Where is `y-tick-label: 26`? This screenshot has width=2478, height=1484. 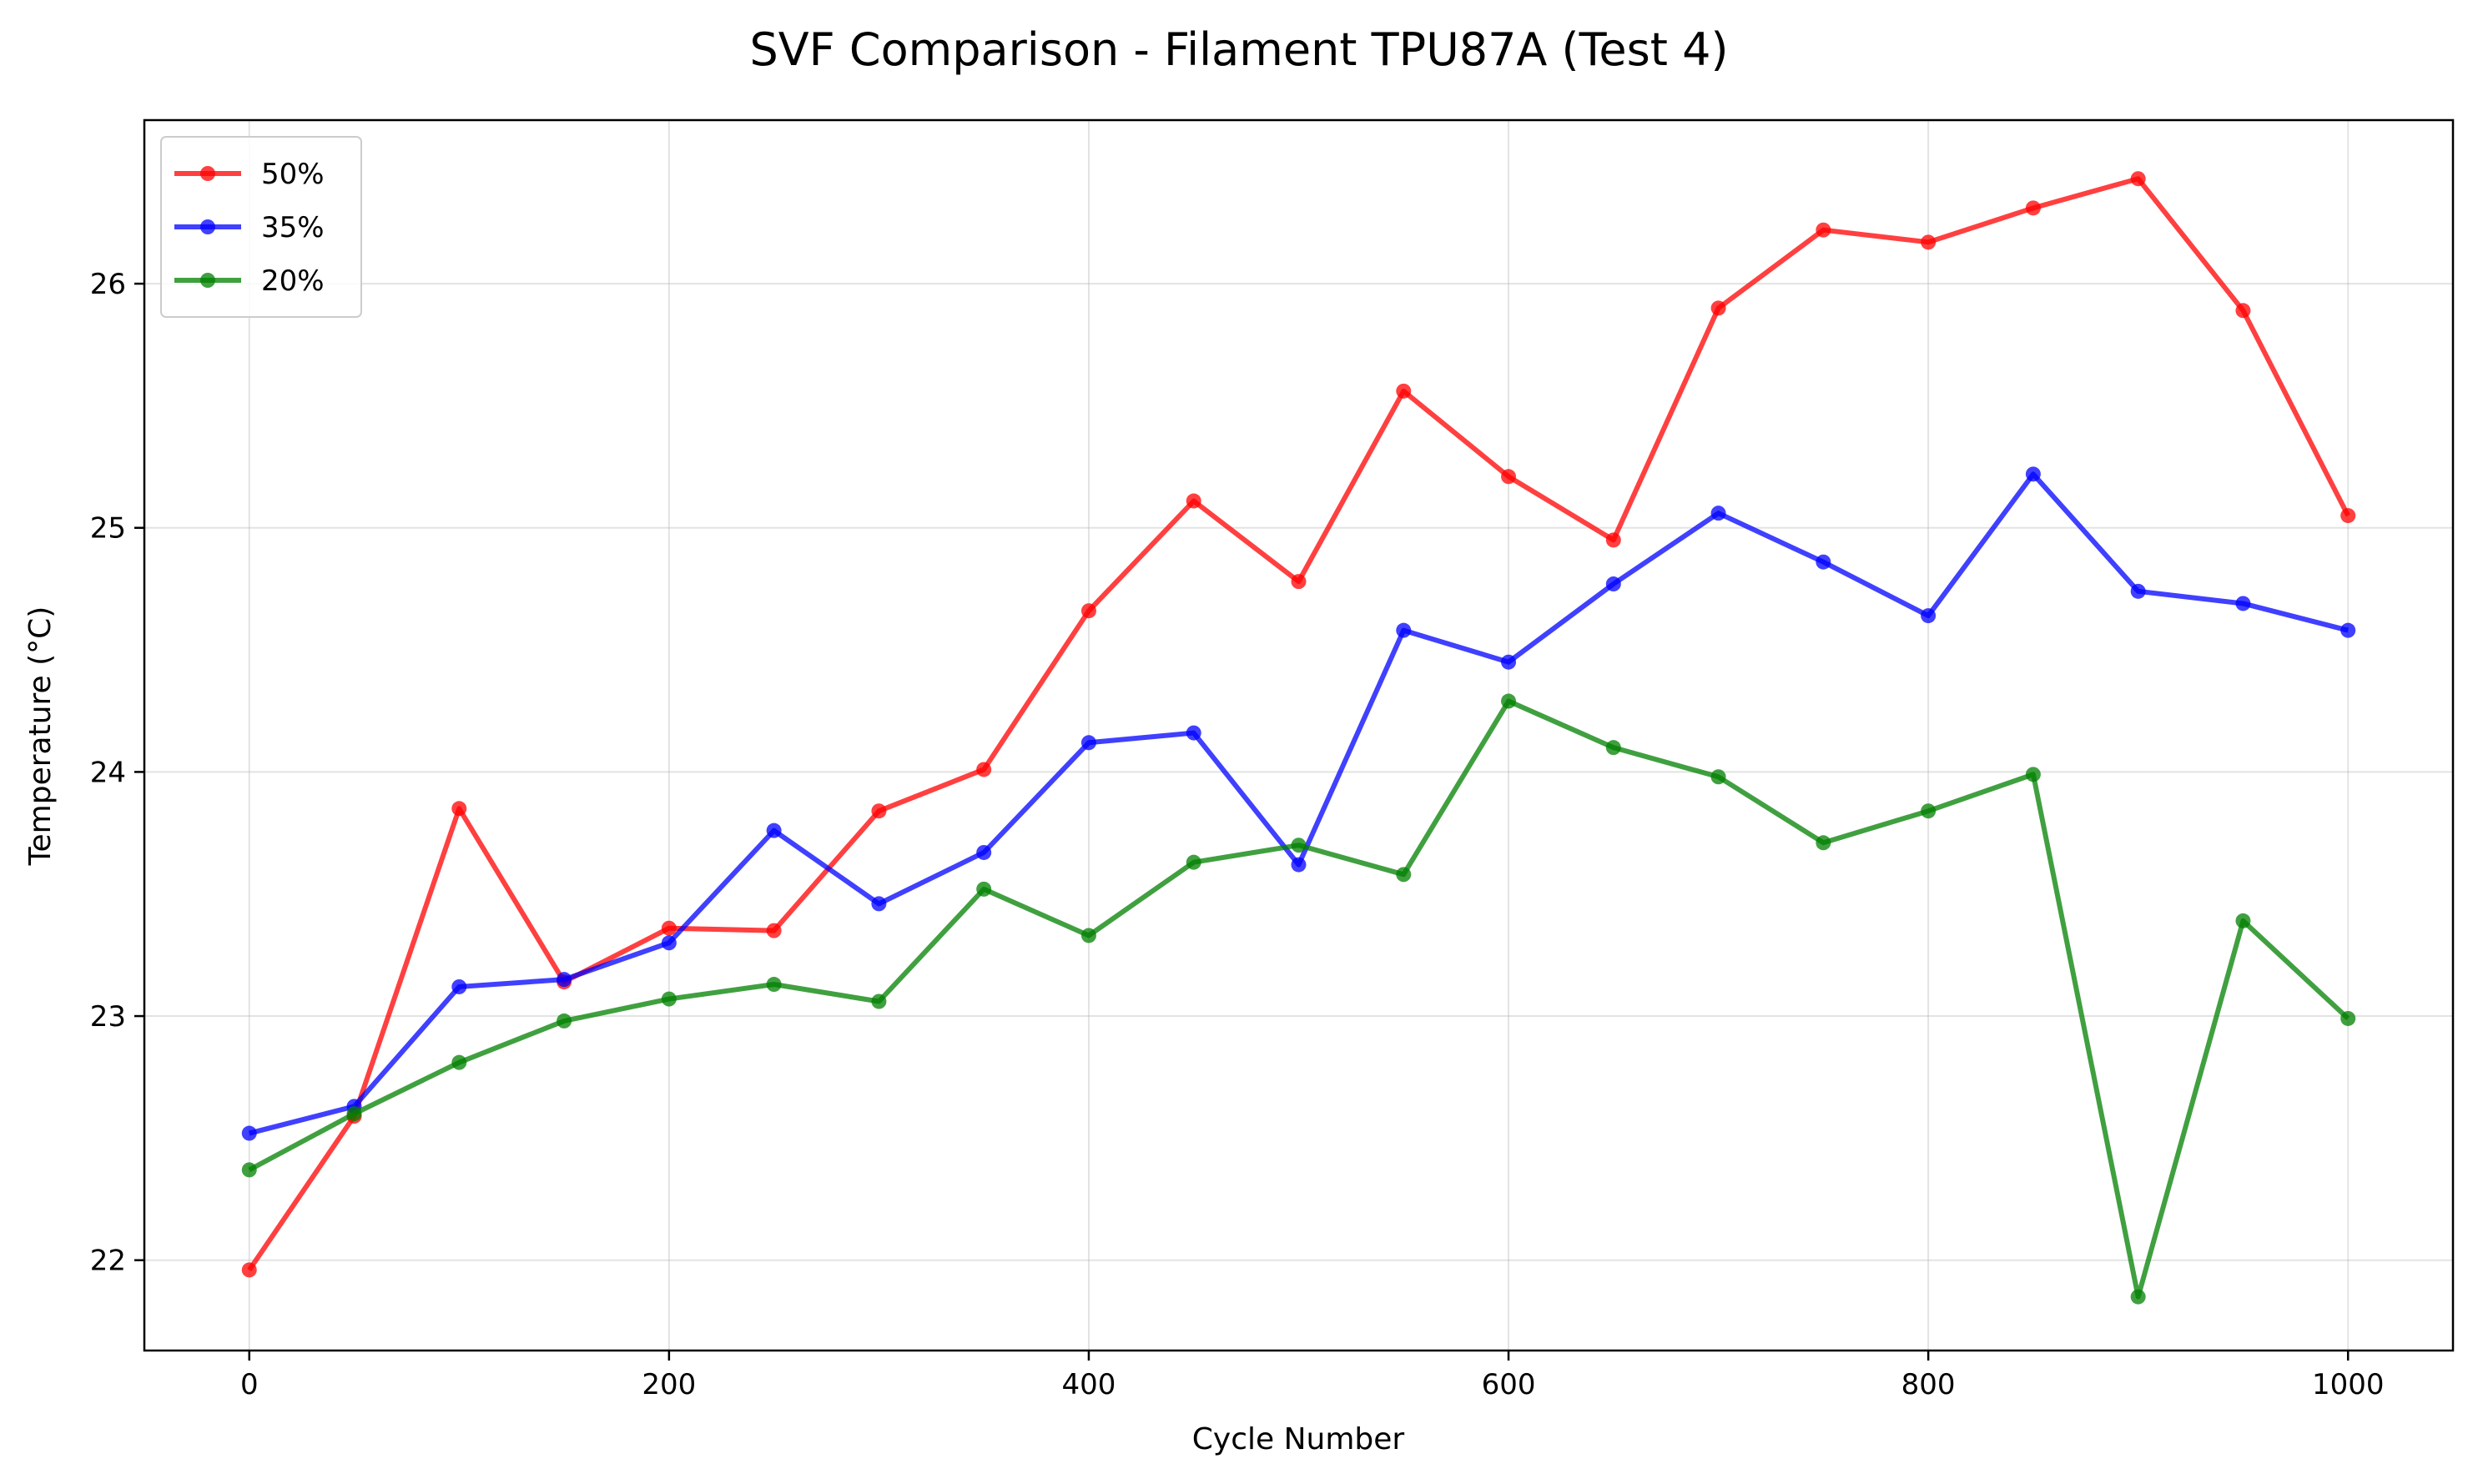 y-tick-label: 26 is located at coordinates (108, 285).